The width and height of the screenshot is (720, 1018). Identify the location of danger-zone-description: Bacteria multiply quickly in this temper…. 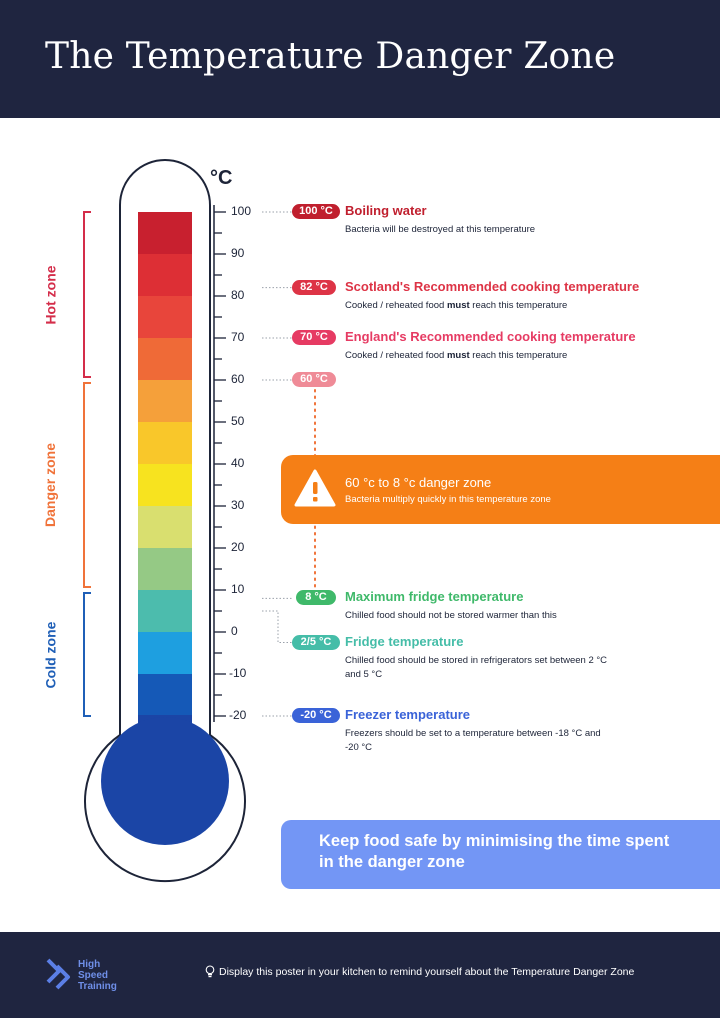
(448, 499).